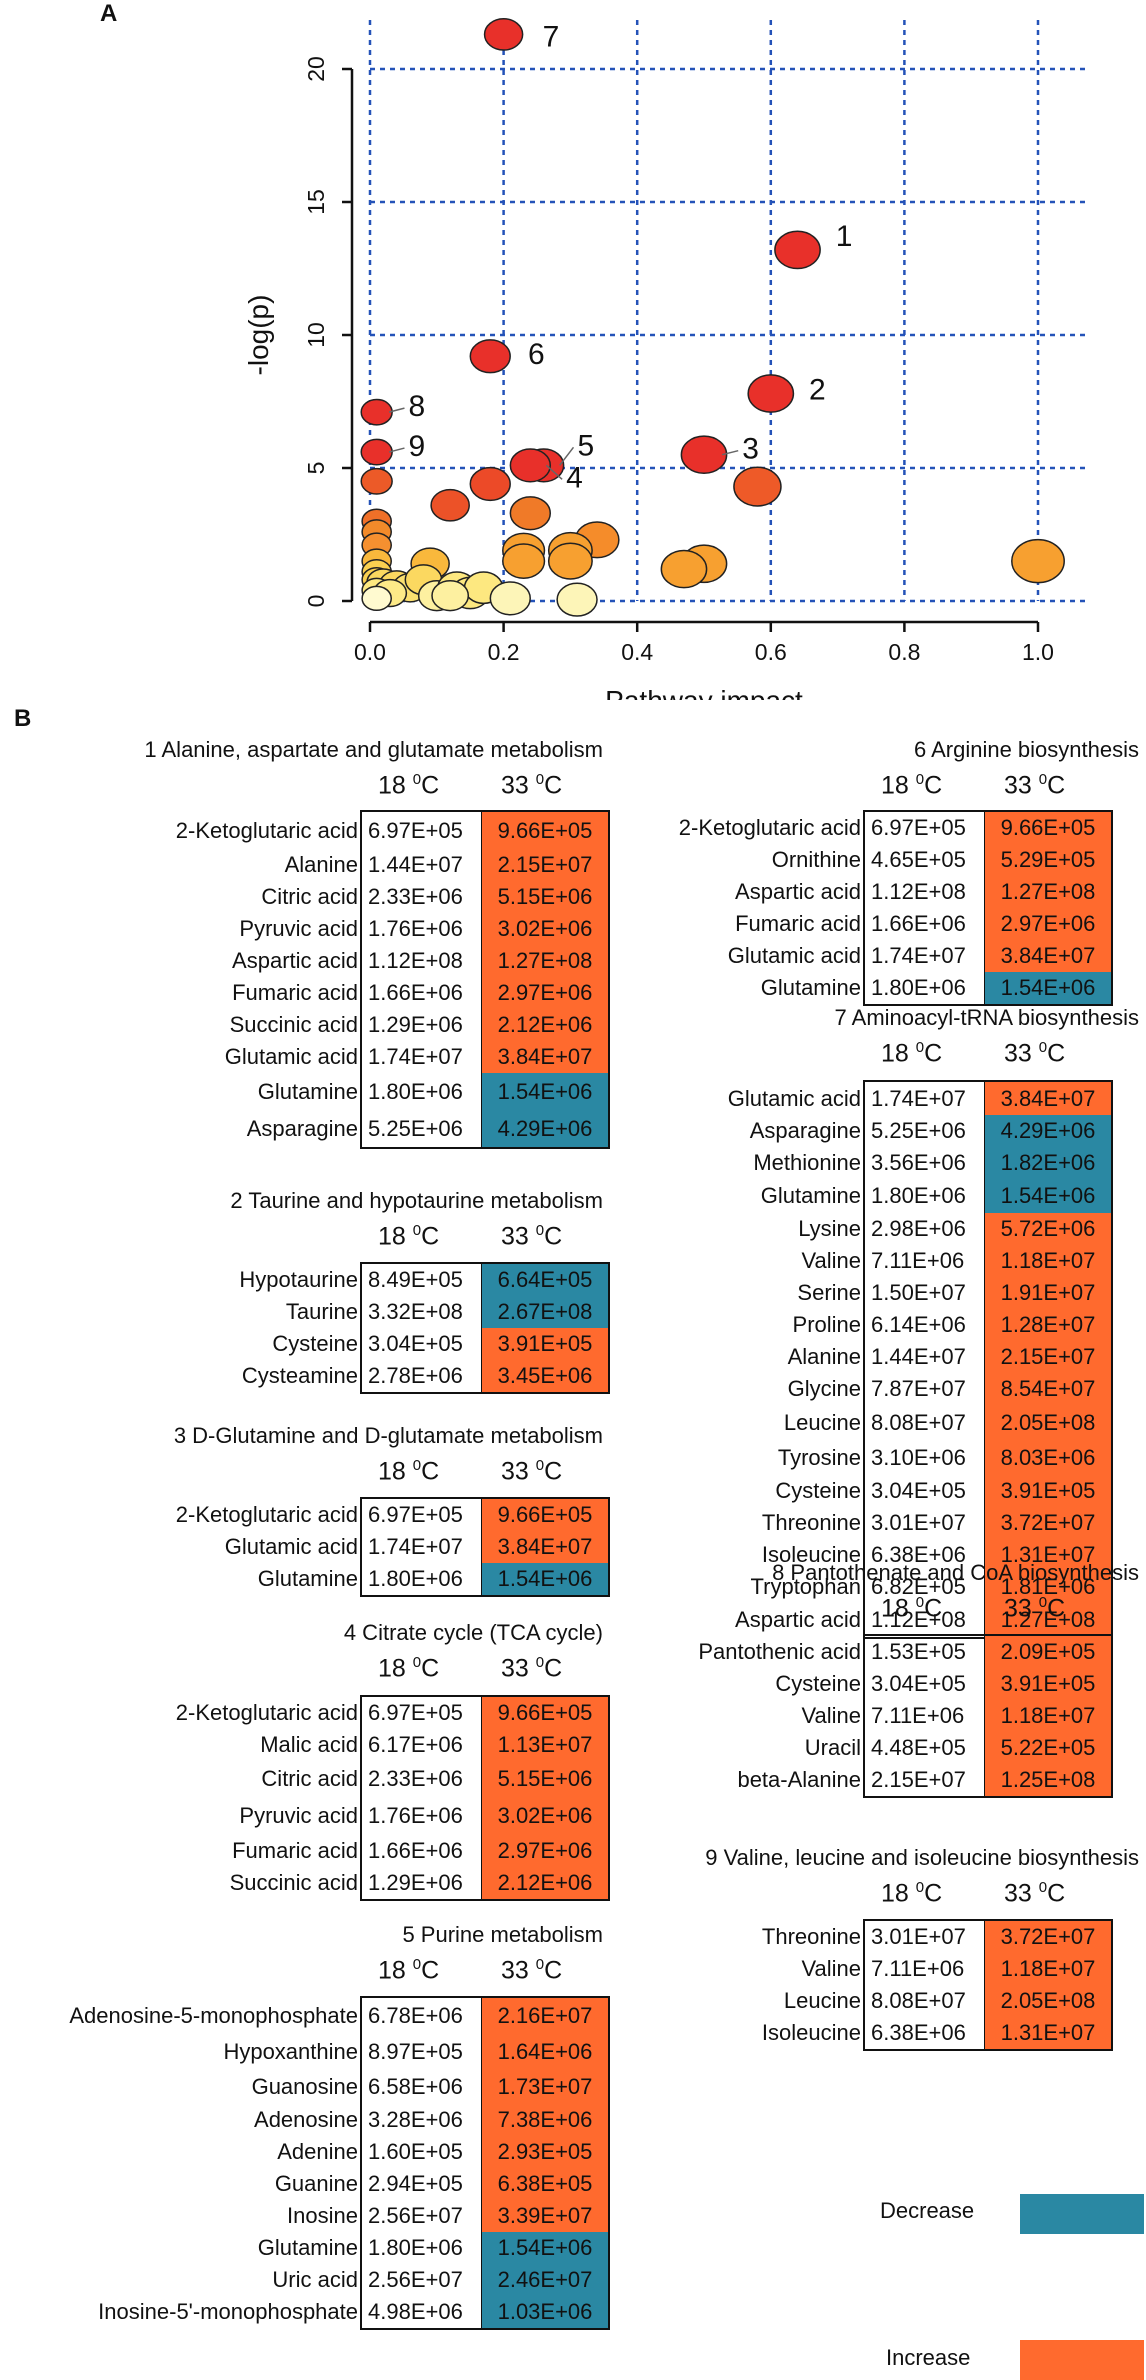  What do you see at coordinates (545, 2016) in the screenshot?
I see `value-33c: 2.16E+07` at bounding box center [545, 2016].